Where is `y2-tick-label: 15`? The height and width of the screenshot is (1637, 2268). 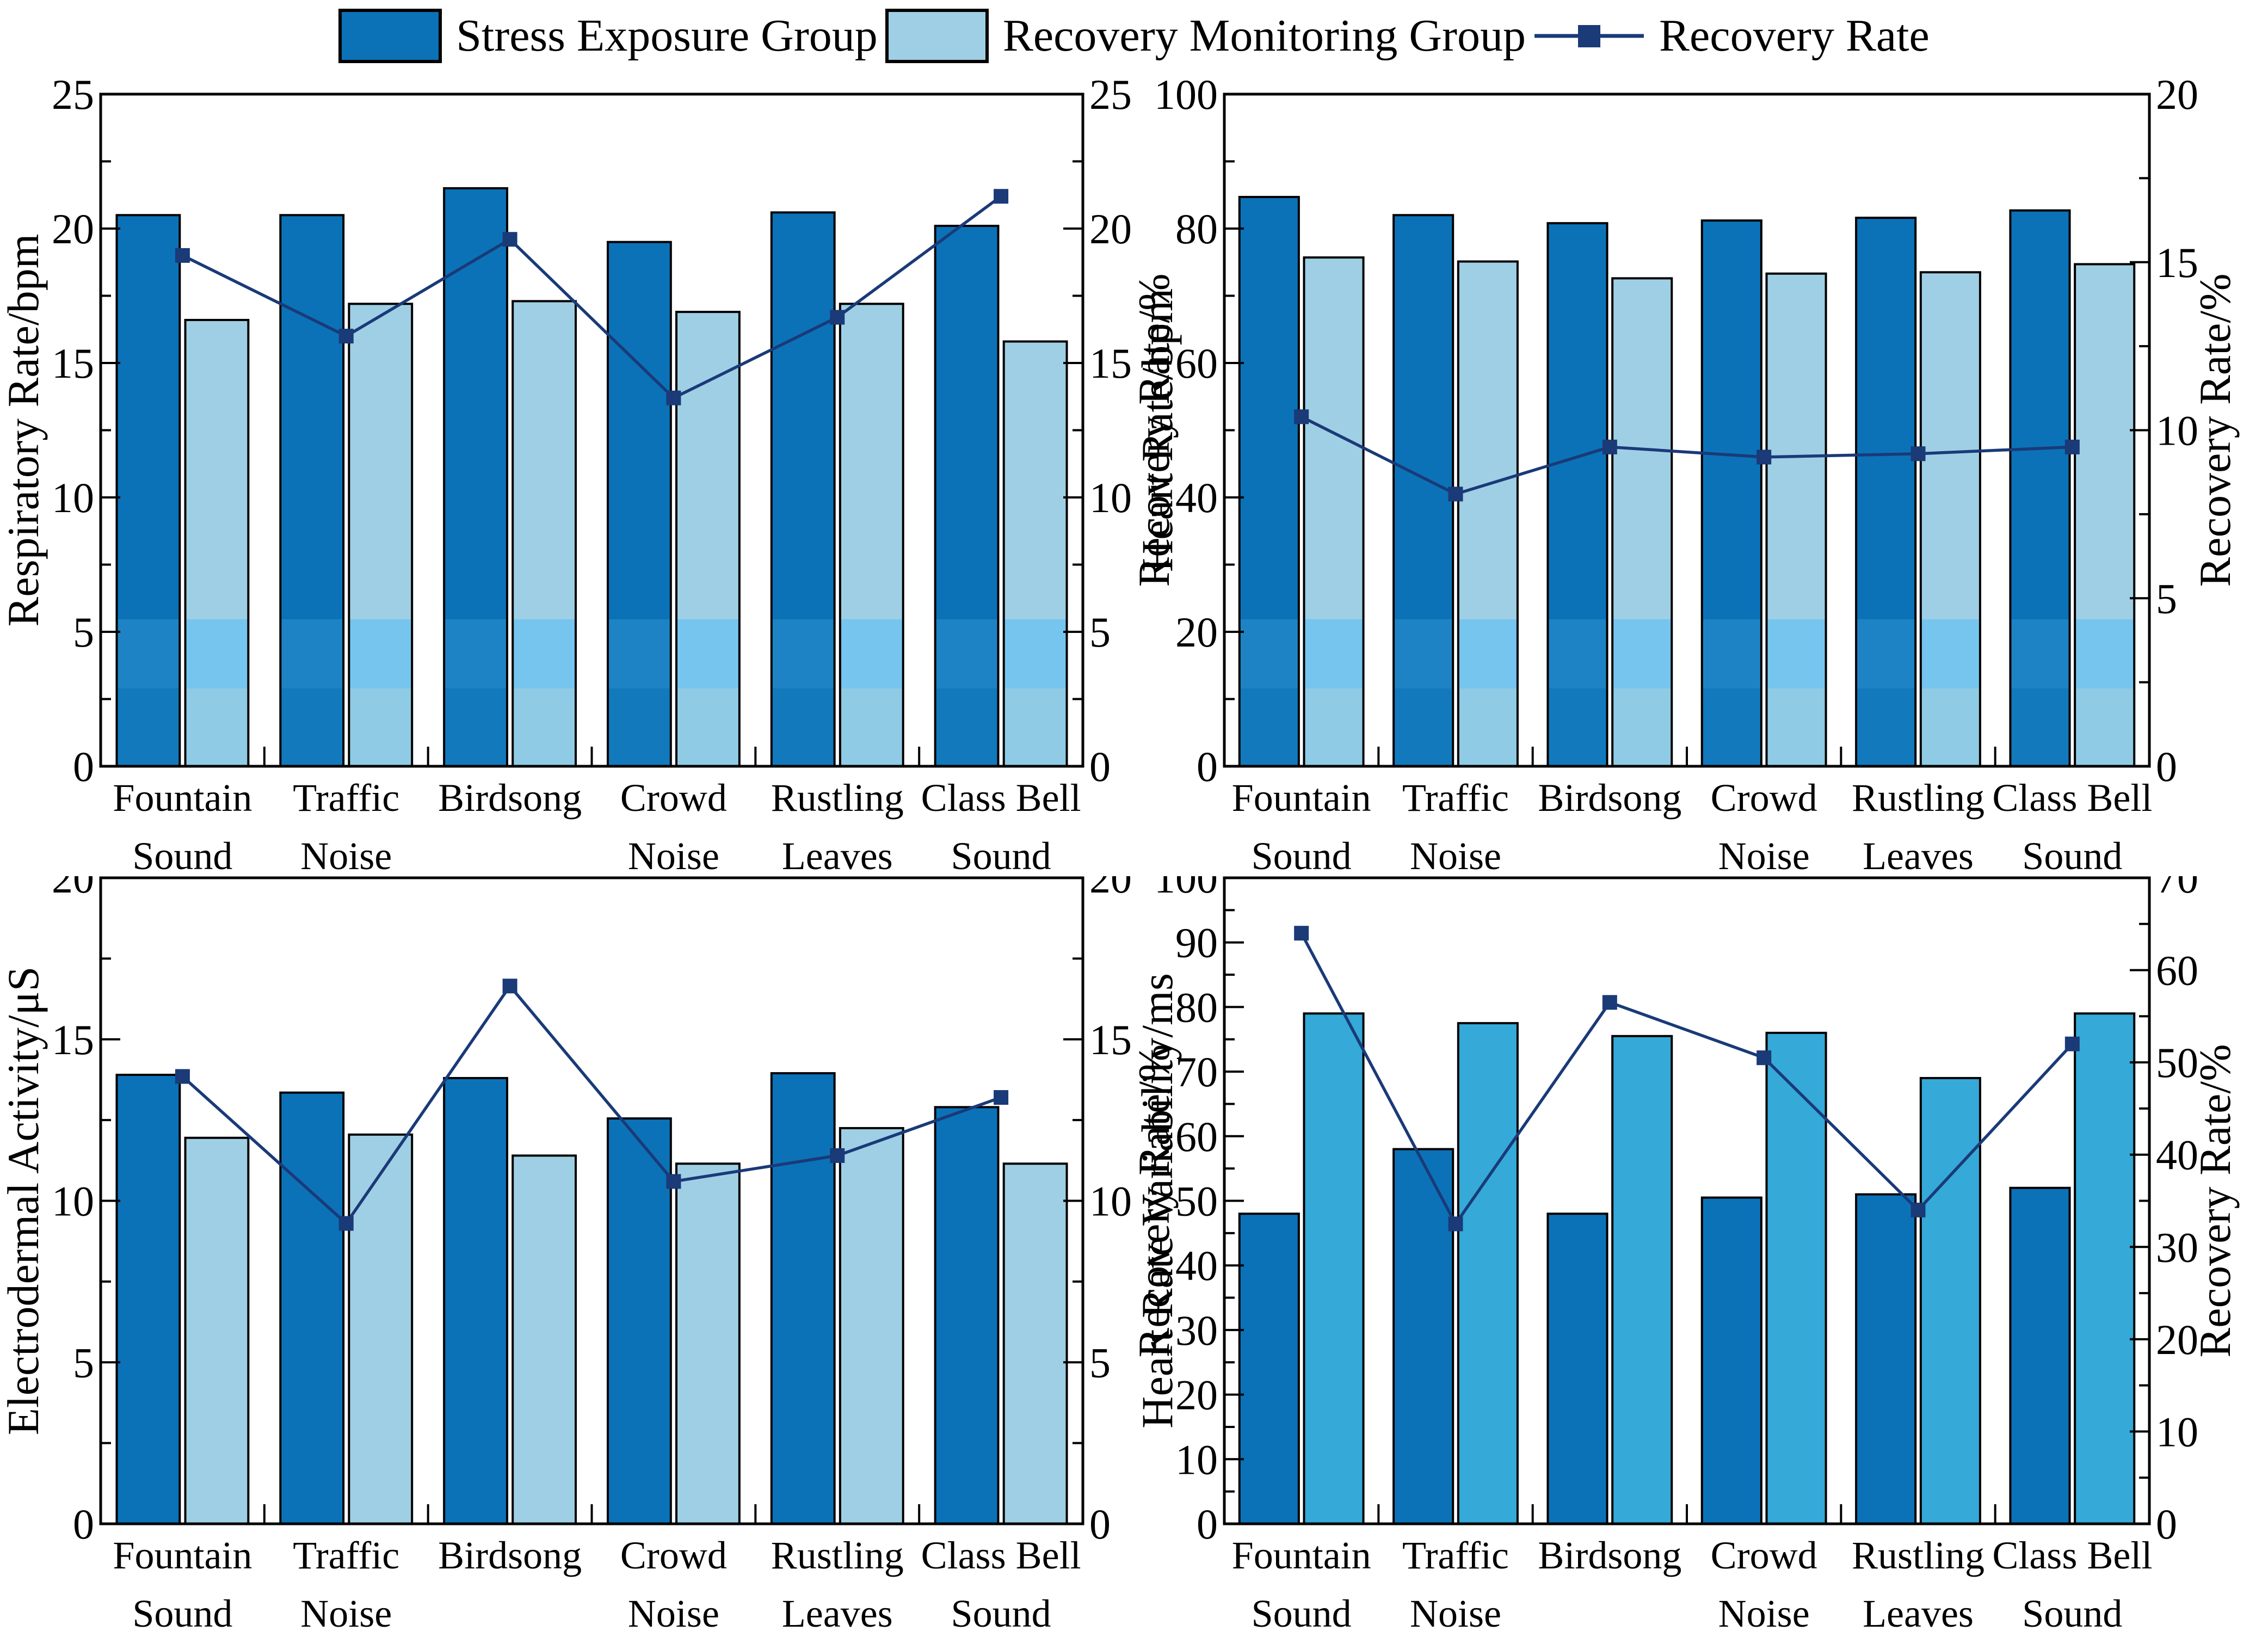
y2-tick-label: 15 is located at coordinates (1110, 364).